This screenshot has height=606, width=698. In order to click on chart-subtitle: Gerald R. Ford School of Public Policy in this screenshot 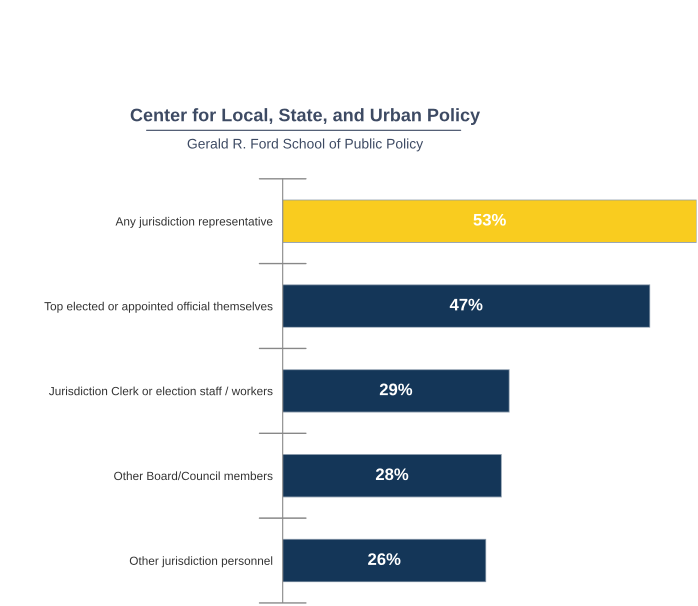, I will do `click(306, 145)`.